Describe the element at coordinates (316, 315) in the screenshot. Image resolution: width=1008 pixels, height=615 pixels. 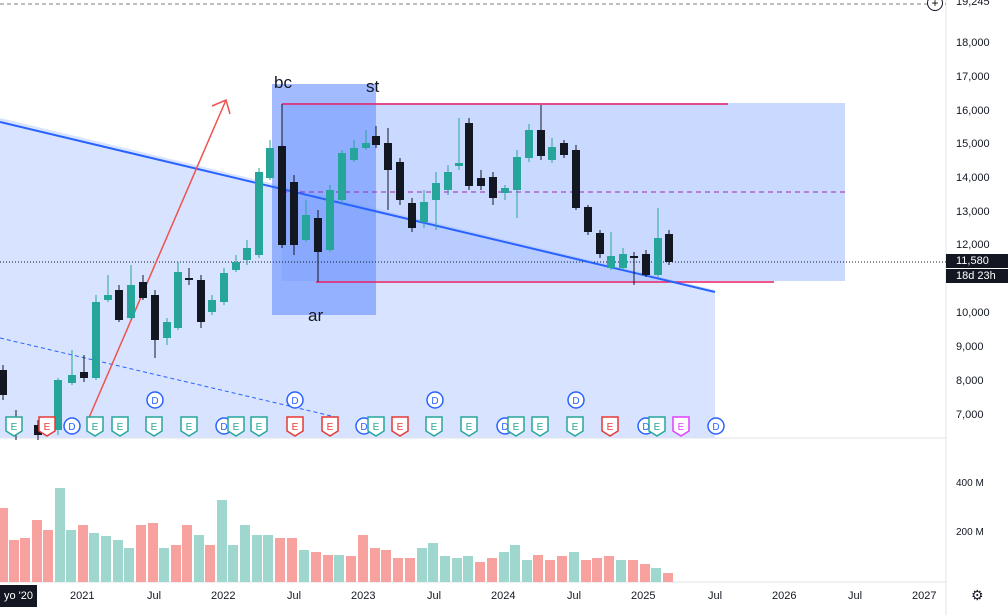
I see `annotation-ar: ar` at that location.